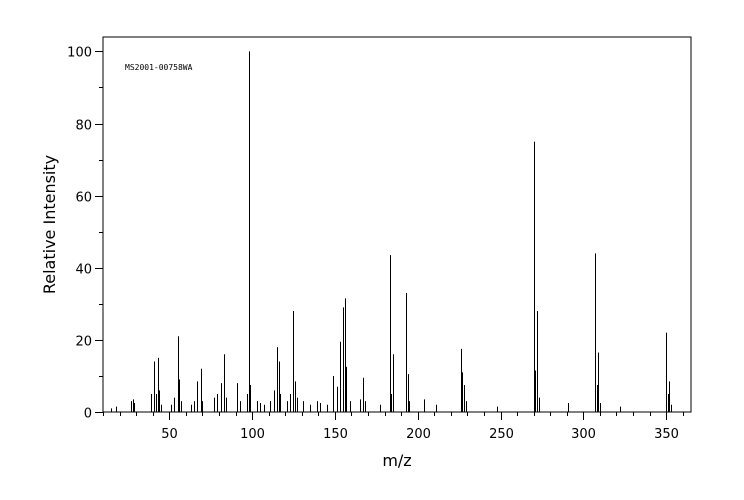 Image resolution: width=744 pixels, height=500 pixels. Describe the element at coordinates (83, 342) in the screenshot. I see `y-tick-label: 20` at that location.